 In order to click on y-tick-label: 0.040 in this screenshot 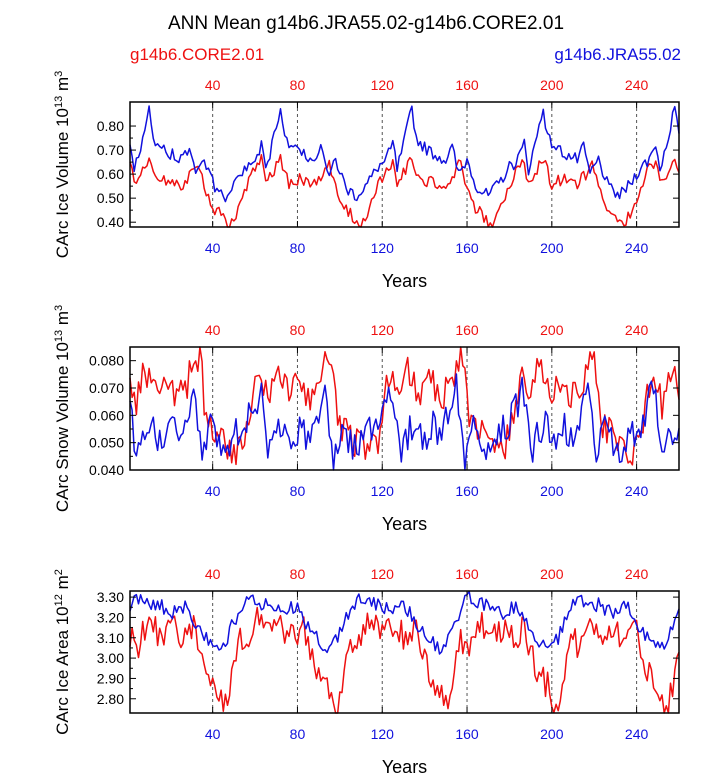, I will do `click(106, 470)`.